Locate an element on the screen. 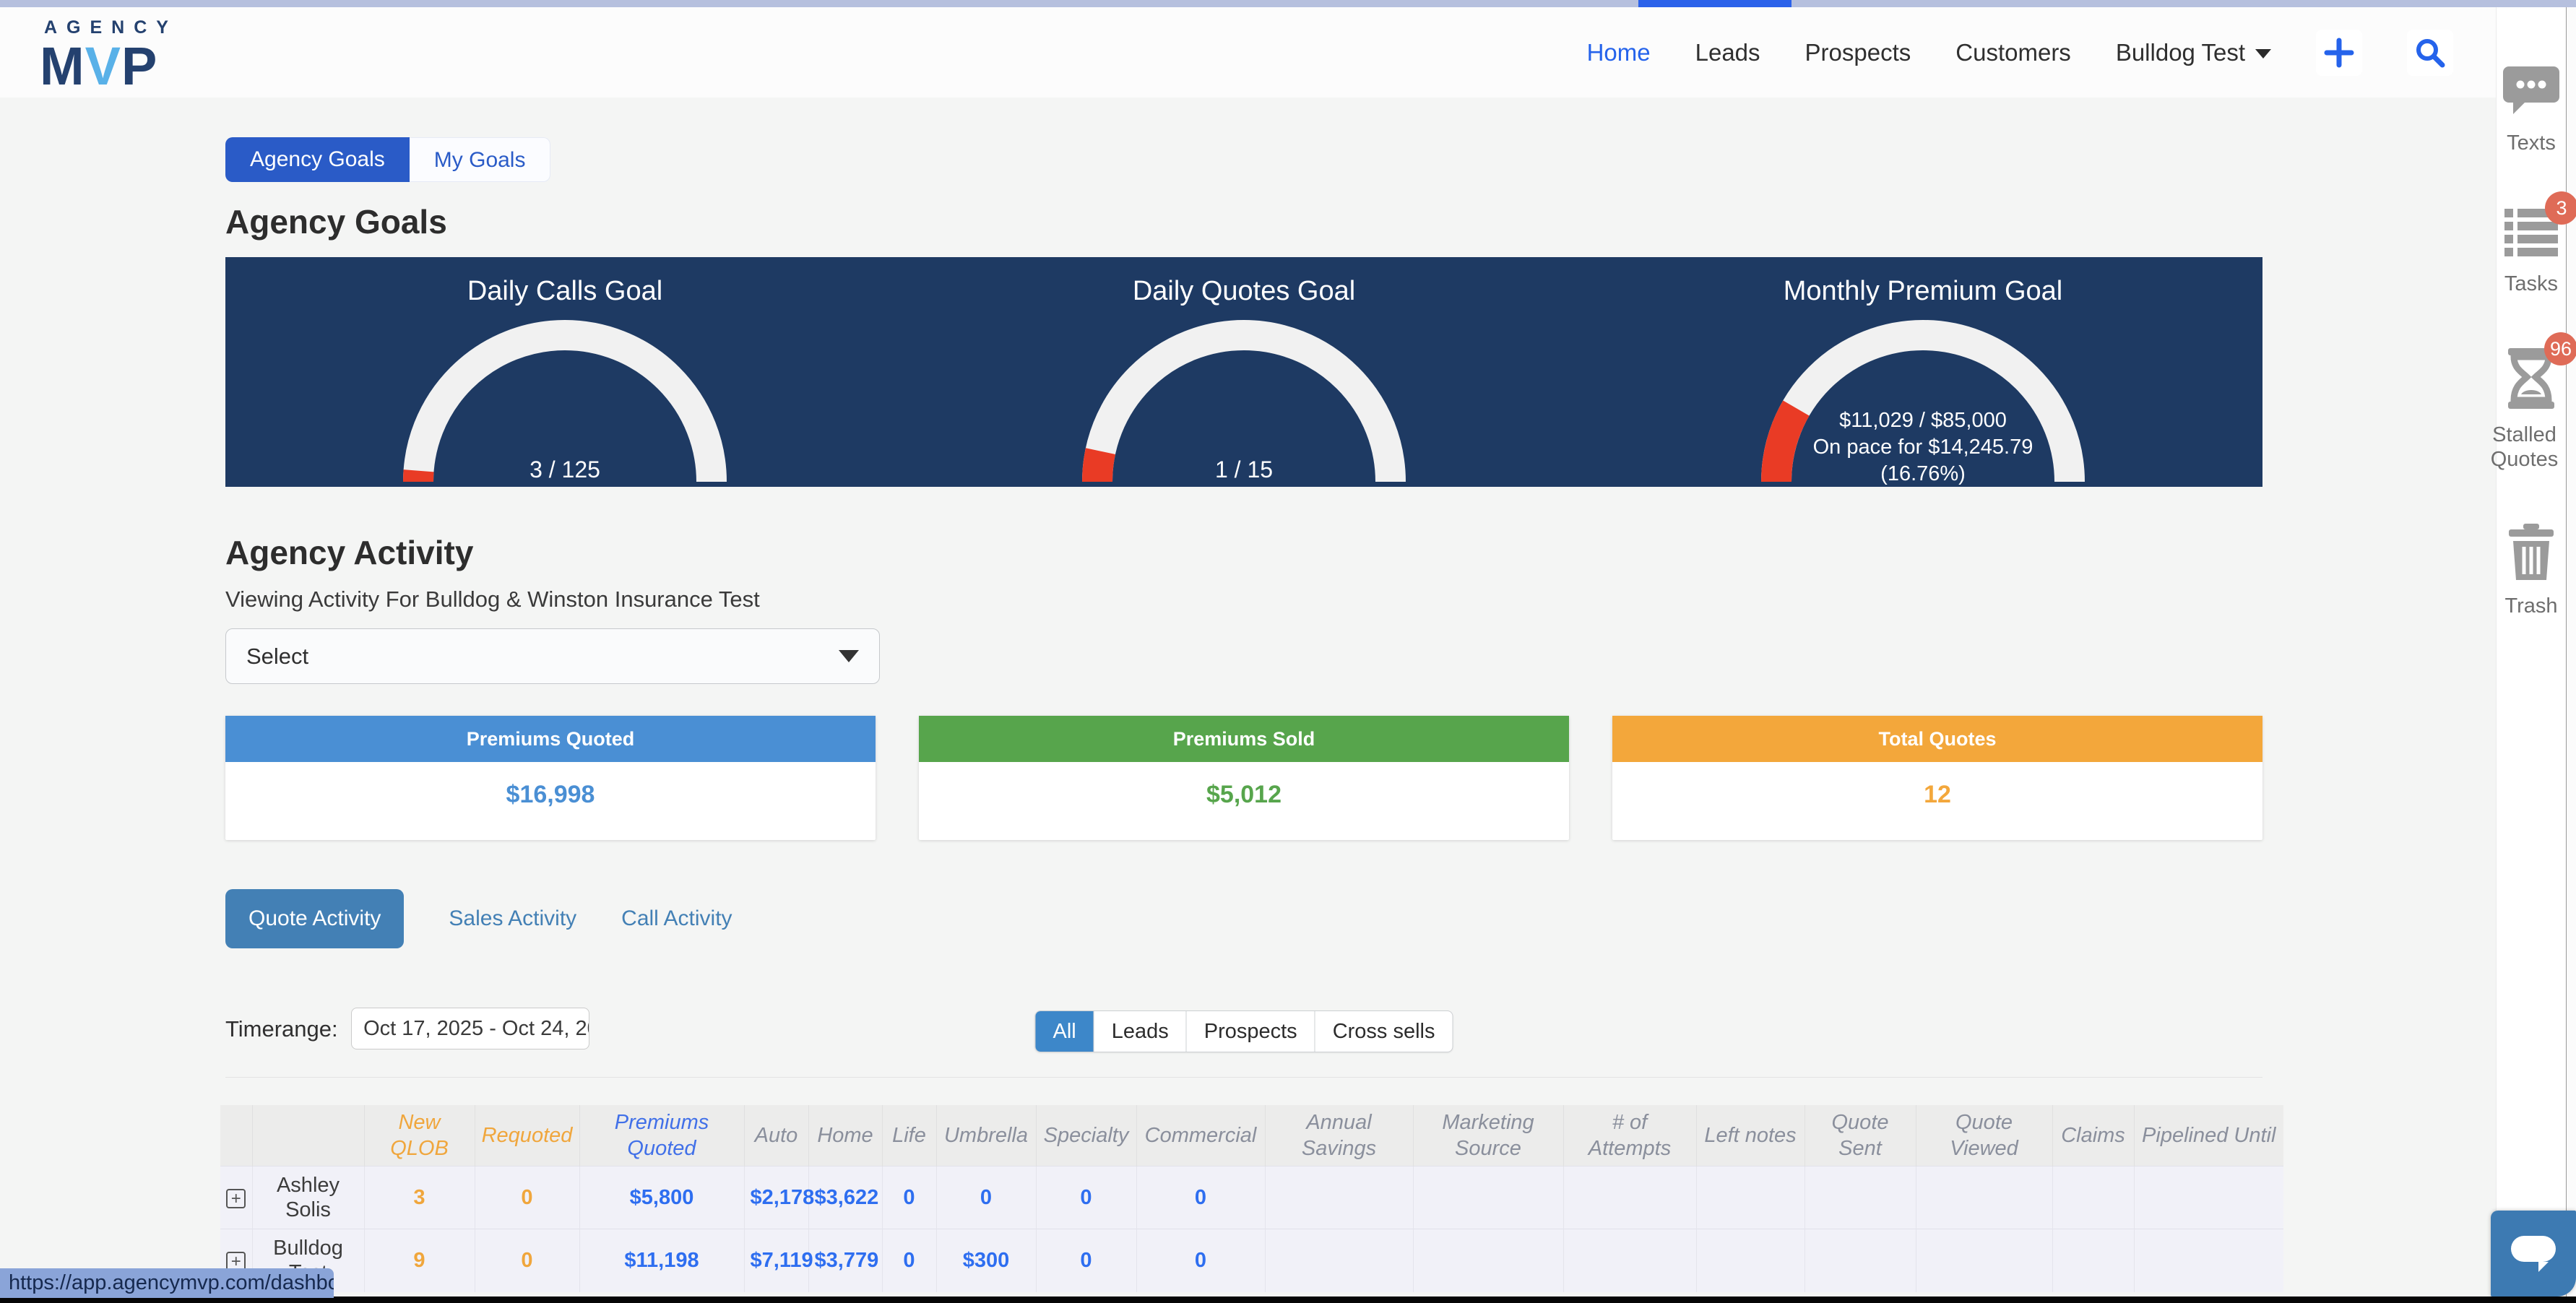 The height and width of the screenshot is (1303, 2576). column-header-specialty: Specialty is located at coordinates (1085, 1135).